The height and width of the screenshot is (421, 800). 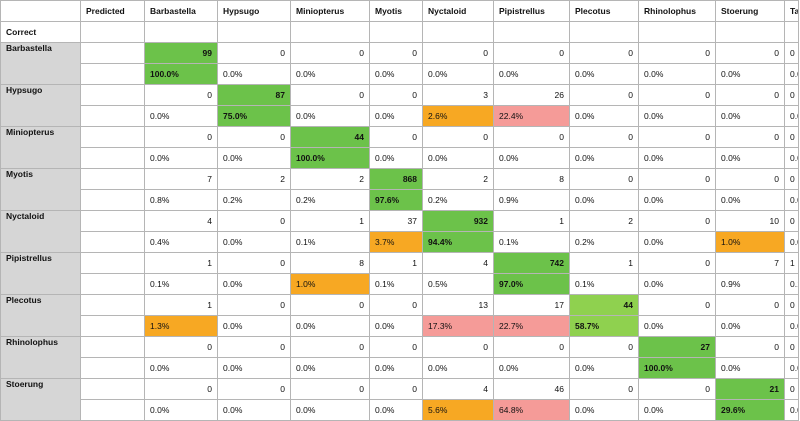 I want to click on percent-cell: 2.6%, so click(x=458, y=116).